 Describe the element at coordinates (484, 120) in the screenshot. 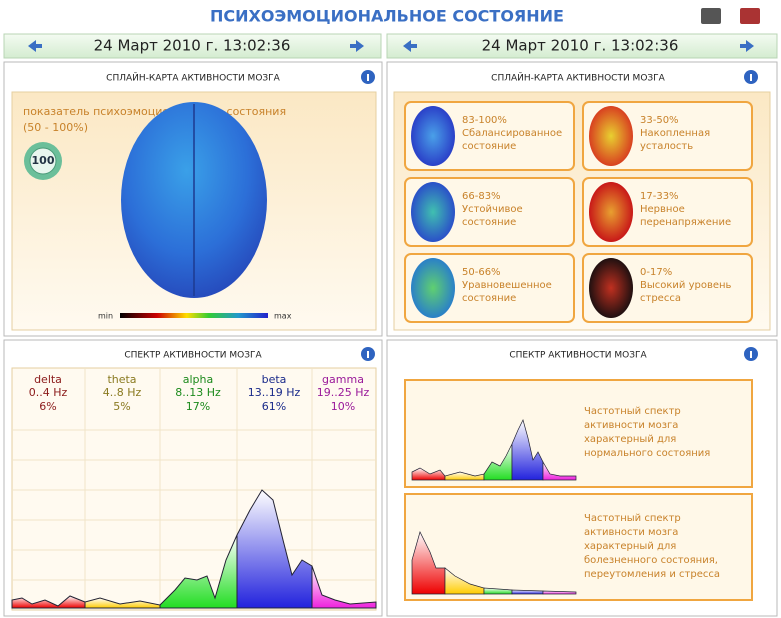

I see `legend-range: 83-100%` at that location.